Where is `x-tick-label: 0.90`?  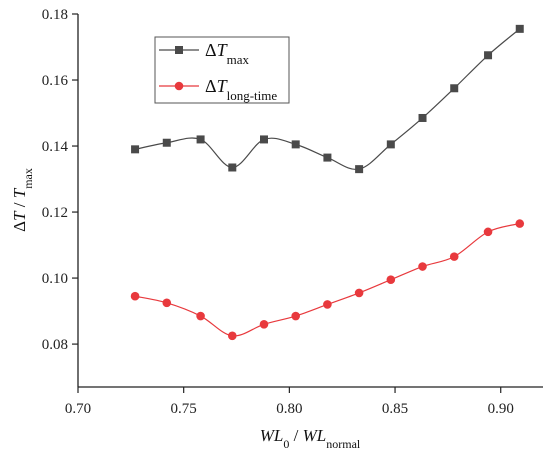
x-tick-label: 0.90 is located at coordinates (501, 409).